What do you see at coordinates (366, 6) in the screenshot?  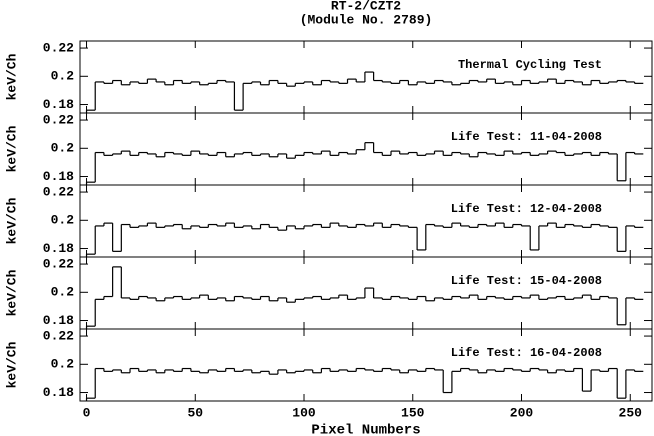 I see `chart-title: RT-2/CZT2` at bounding box center [366, 6].